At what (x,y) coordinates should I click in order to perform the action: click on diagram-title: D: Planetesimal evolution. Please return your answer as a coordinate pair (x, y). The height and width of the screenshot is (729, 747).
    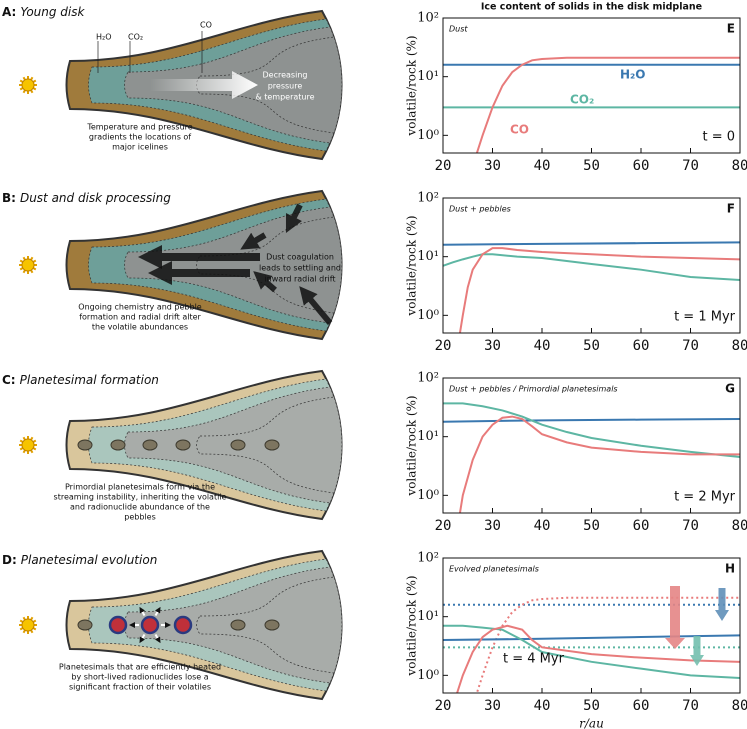
    Looking at the image, I should click on (79, 560).